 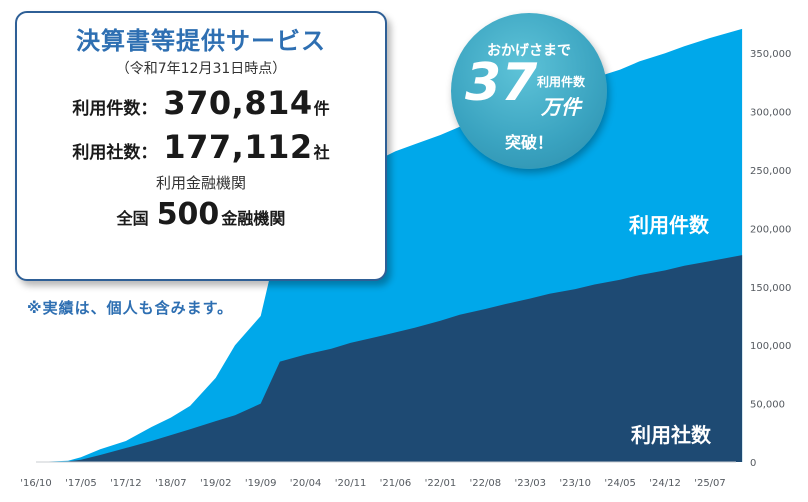 I want to click on institutions-prefix: 全国, so click(x=132, y=218).